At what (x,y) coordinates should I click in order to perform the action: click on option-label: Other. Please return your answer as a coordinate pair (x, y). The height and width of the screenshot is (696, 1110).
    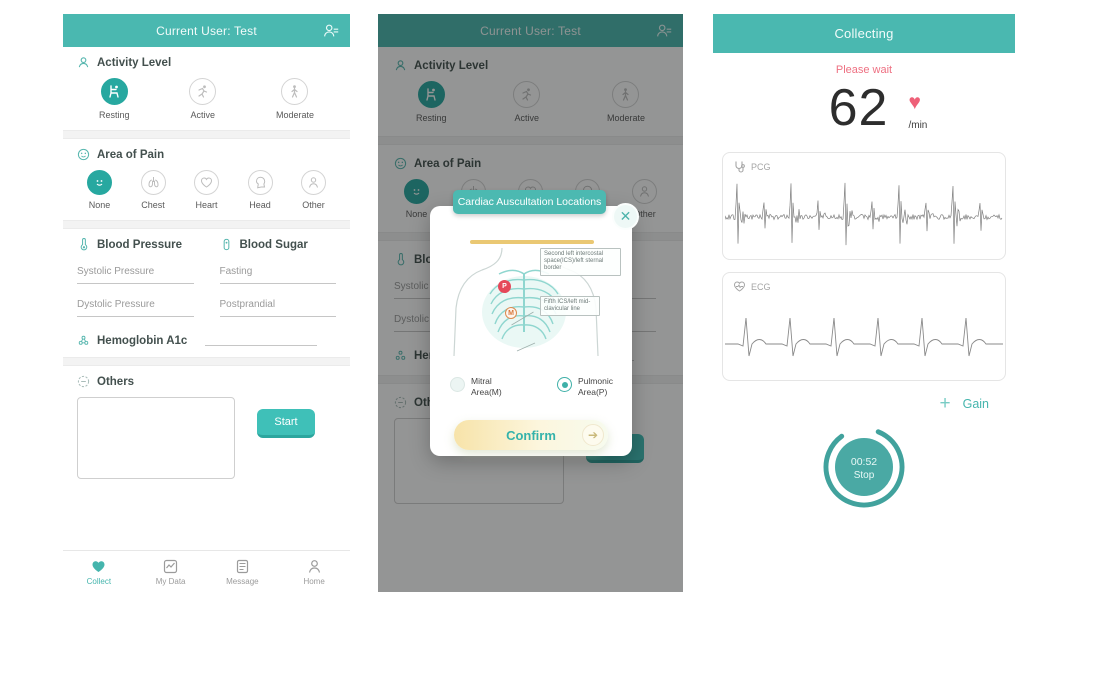
    Looking at the image, I should click on (644, 214).